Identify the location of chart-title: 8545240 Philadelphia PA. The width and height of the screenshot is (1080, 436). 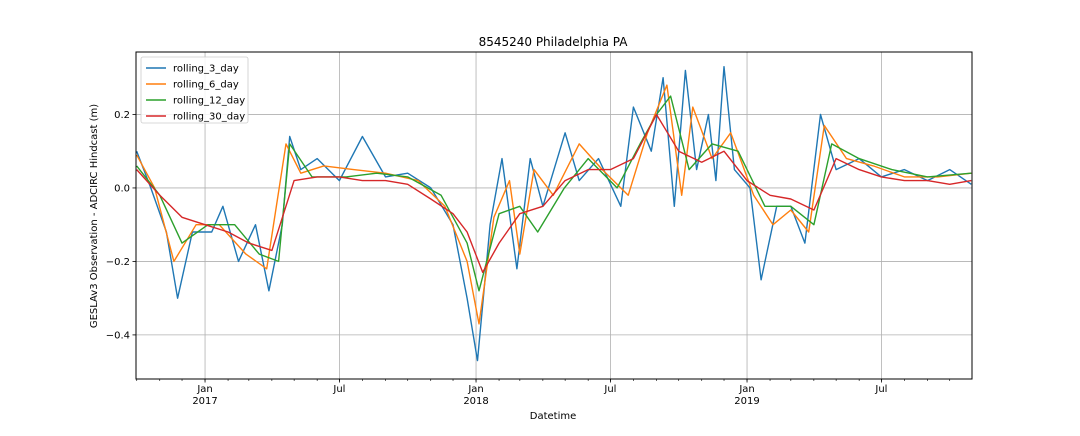
(554, 42).